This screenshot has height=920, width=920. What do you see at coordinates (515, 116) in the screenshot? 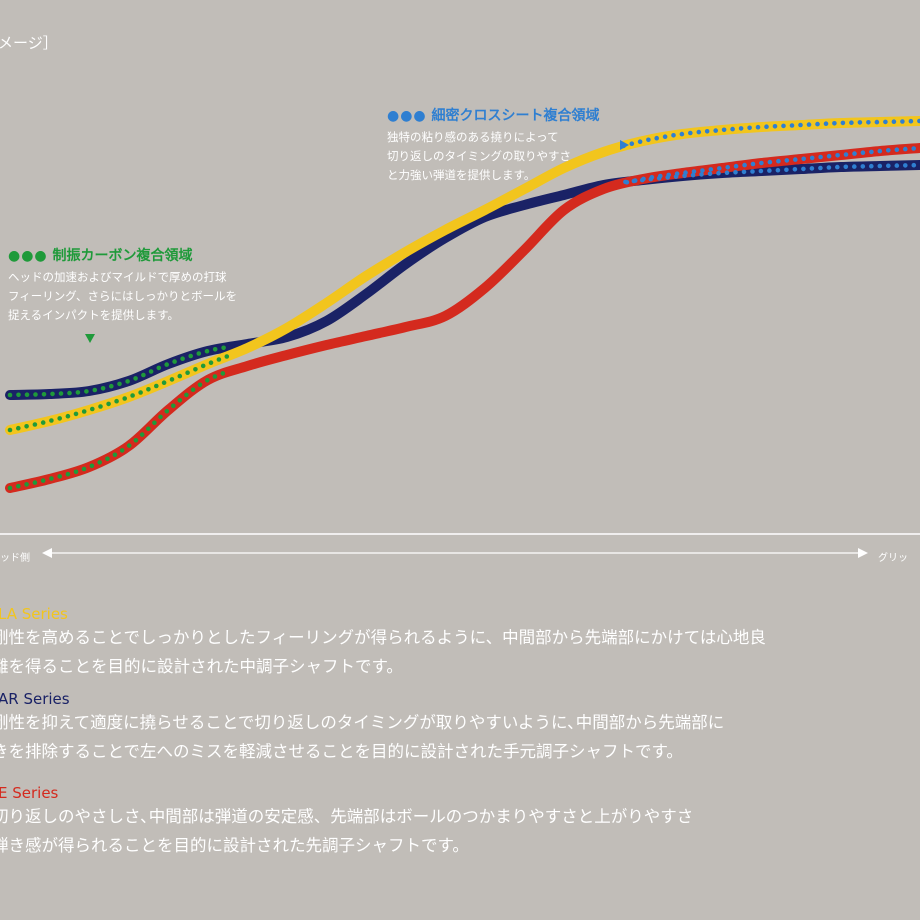
I see `annotation-cross-title: 細密クロスシート複合領域` at bounding box center [515, 116].